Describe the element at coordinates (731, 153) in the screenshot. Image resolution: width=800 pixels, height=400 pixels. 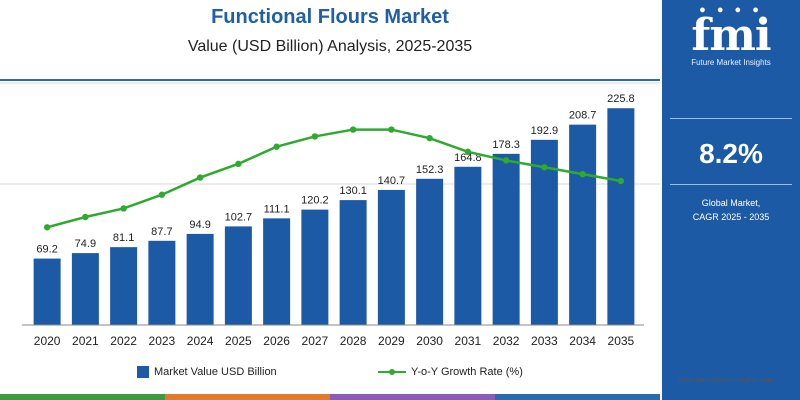
I see `cagr-value: 8.2%` at that location.